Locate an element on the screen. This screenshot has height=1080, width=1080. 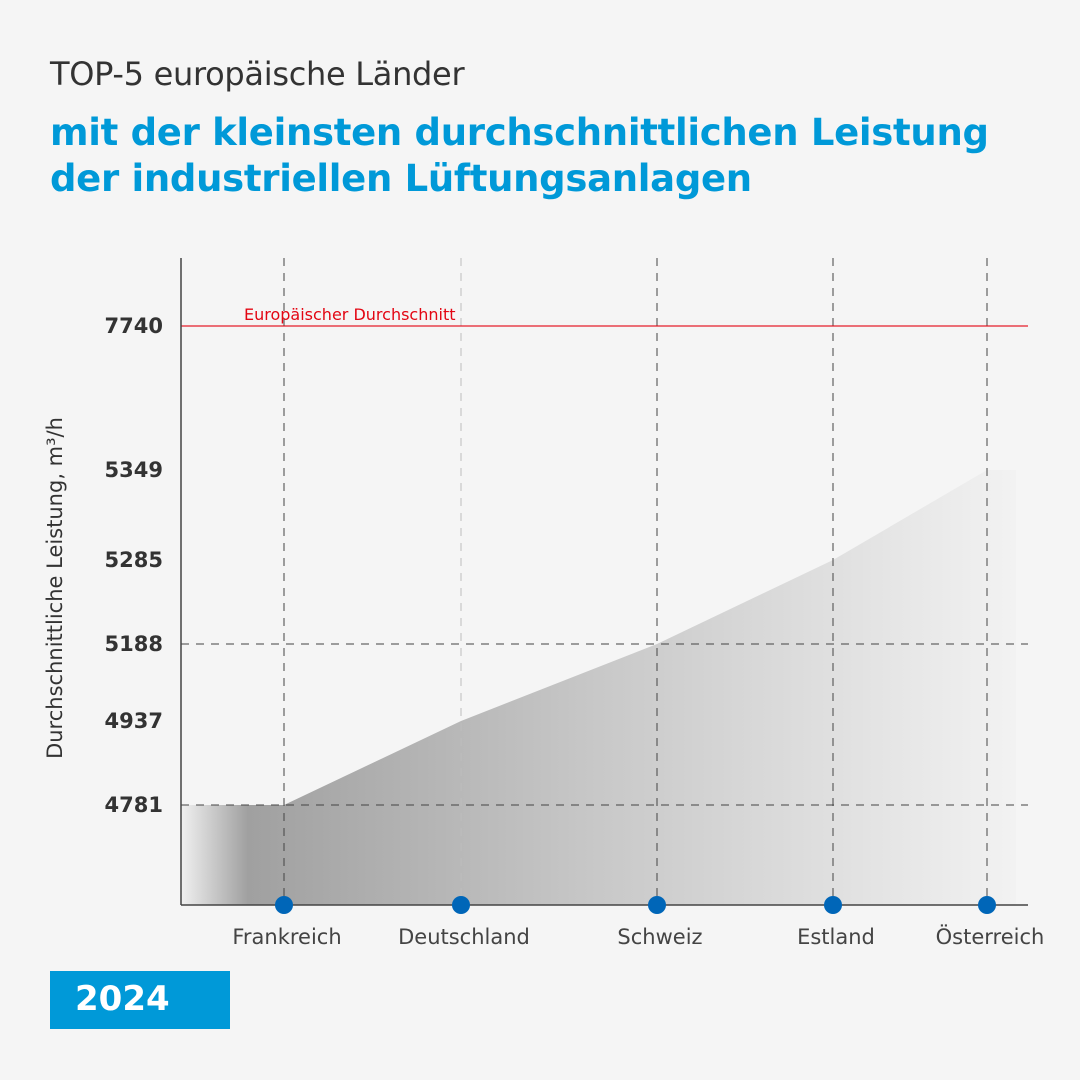
y-tick-label: 5349 is located at coordinates (134, 470).